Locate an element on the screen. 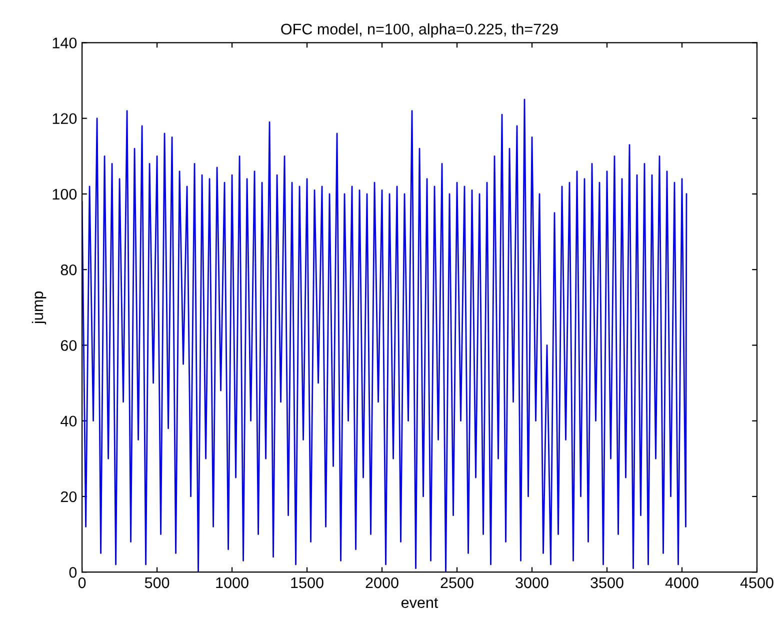 This screenshot has width=774, height=628. x-axis-title: event is located at coordinates (419, 603).